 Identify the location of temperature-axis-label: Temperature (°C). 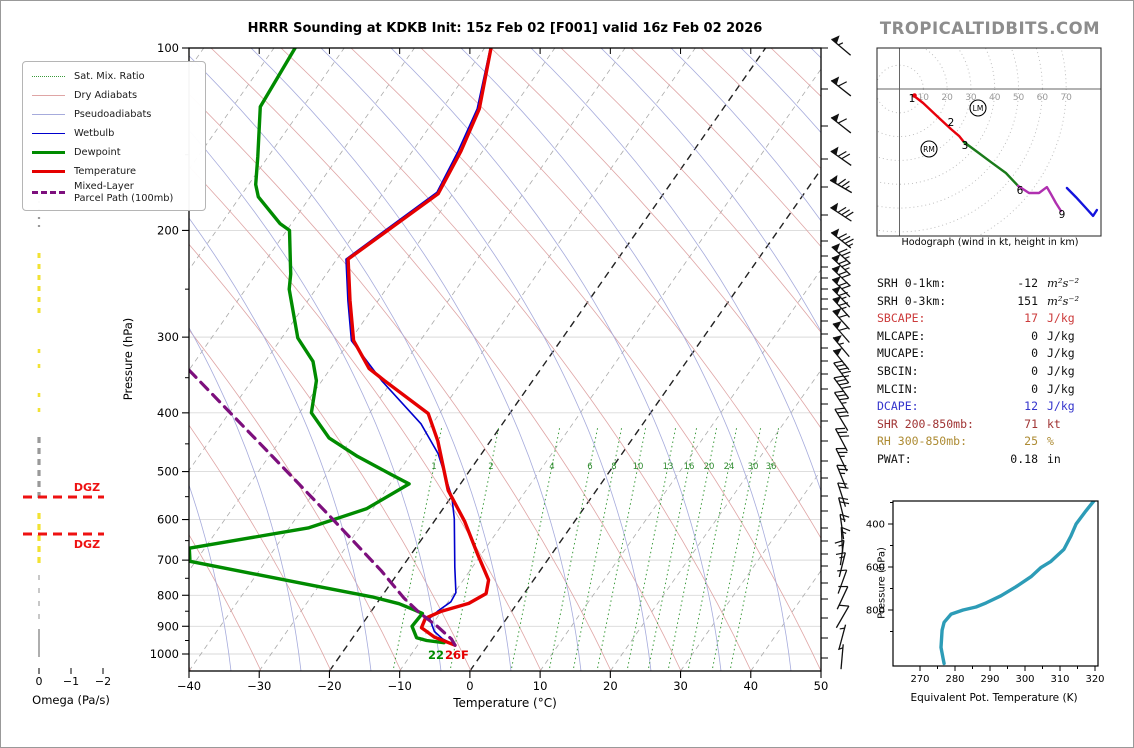
(505, 703).